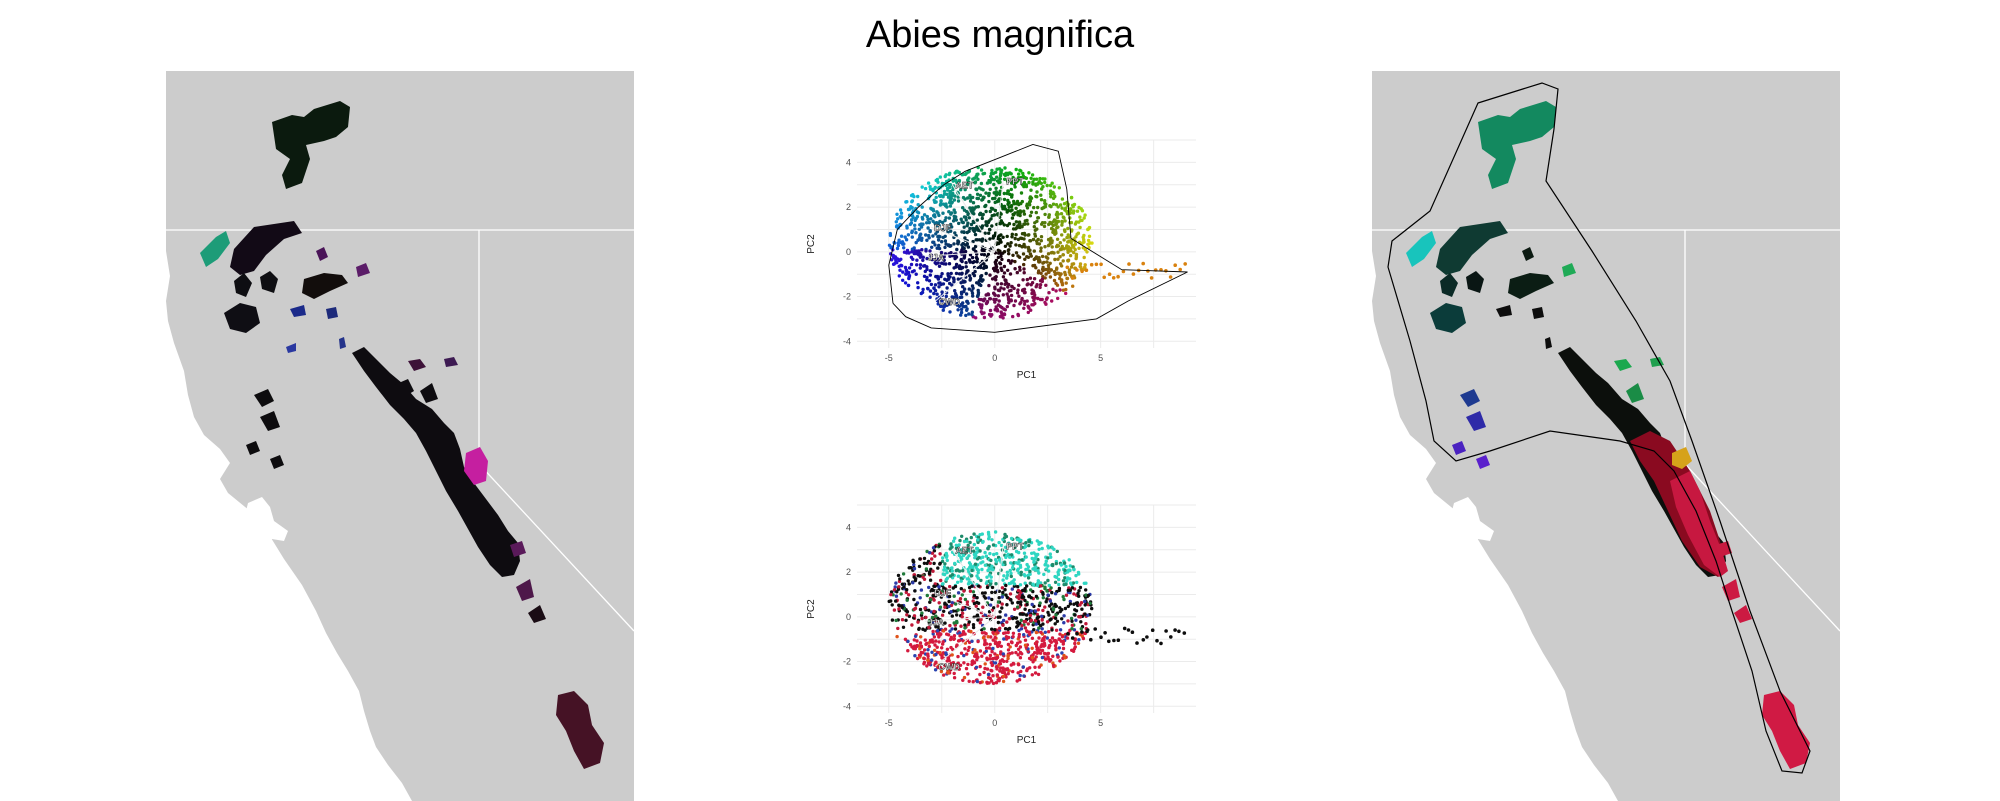  I want to click on vector-cwd, so click(965, 641).